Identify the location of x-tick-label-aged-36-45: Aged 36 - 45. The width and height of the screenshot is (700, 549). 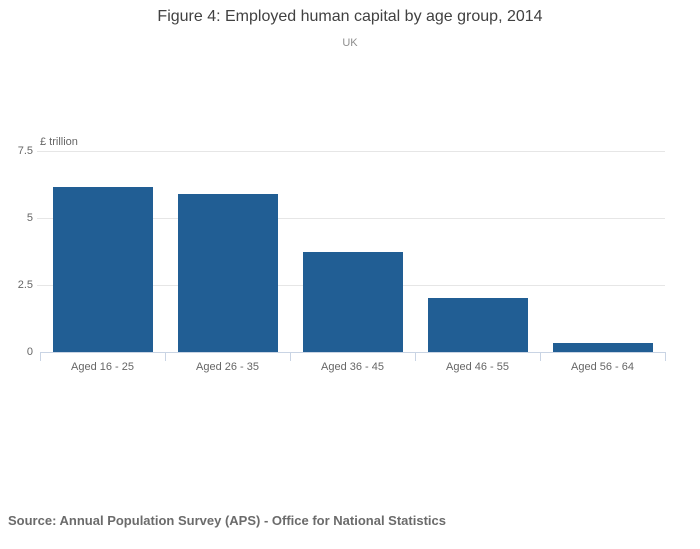
(352, 367).